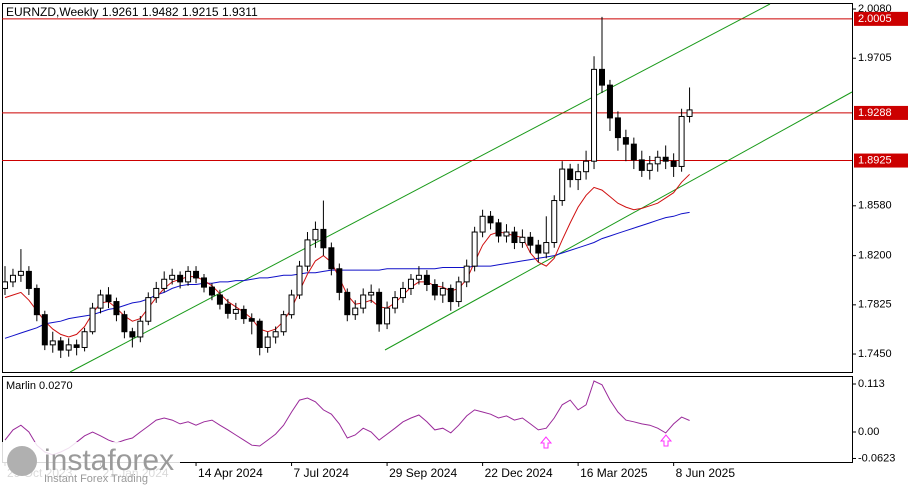 The height and width of the screenshot is (492, 910). What do you see at coordinates (875, 305) in the screenshot?
I see `y-tick-label: 1.7825` at bounding box center [875, 305].